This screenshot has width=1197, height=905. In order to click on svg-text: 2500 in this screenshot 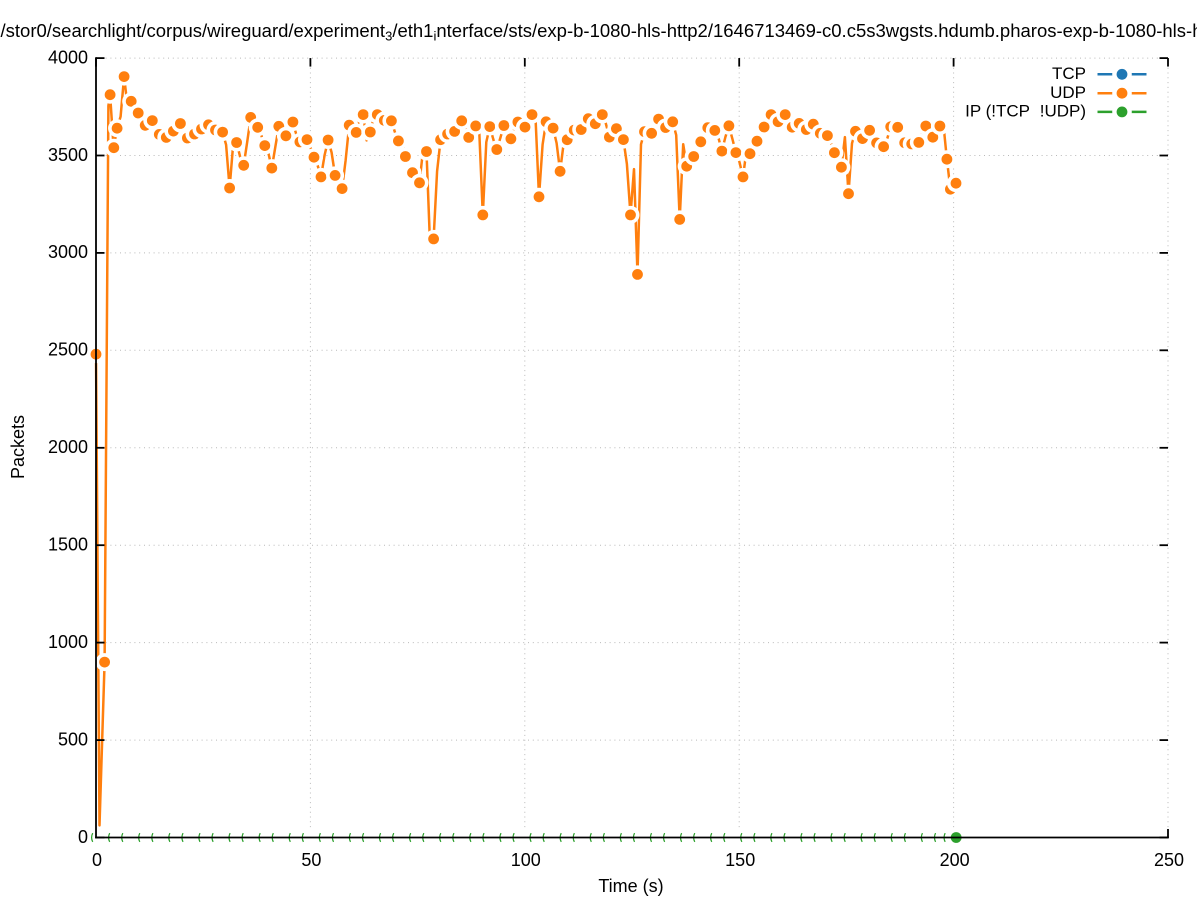, I will do `click(68, 350)`.